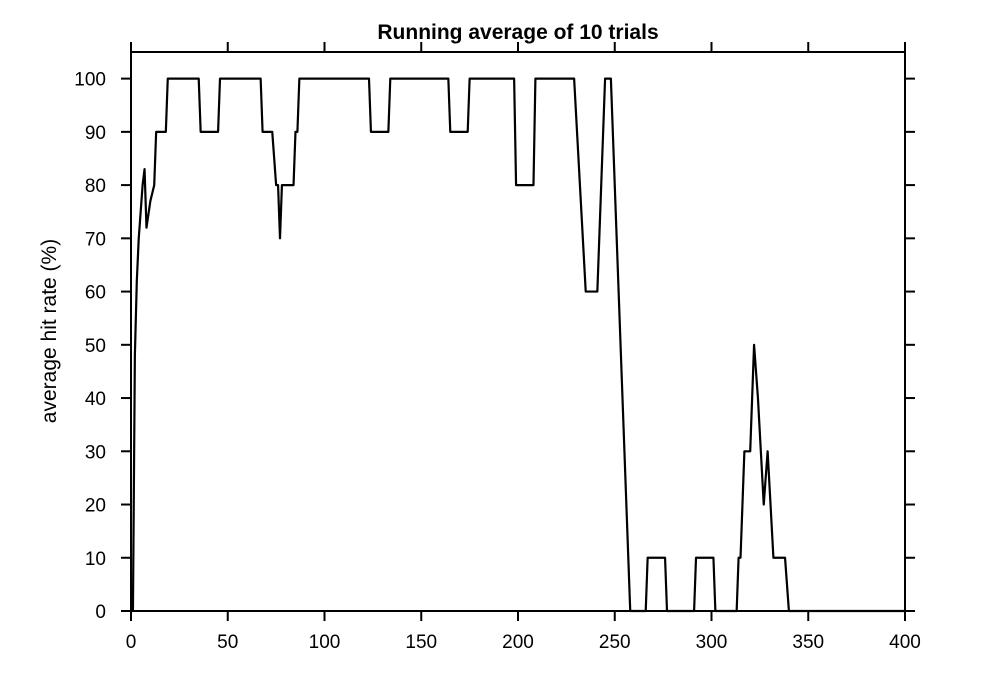 This screenshot has height=687, width=1000. Describe the element at coordinates (95, 346) in the screenshot. I see `y-tick-label-5: 50` at that location.